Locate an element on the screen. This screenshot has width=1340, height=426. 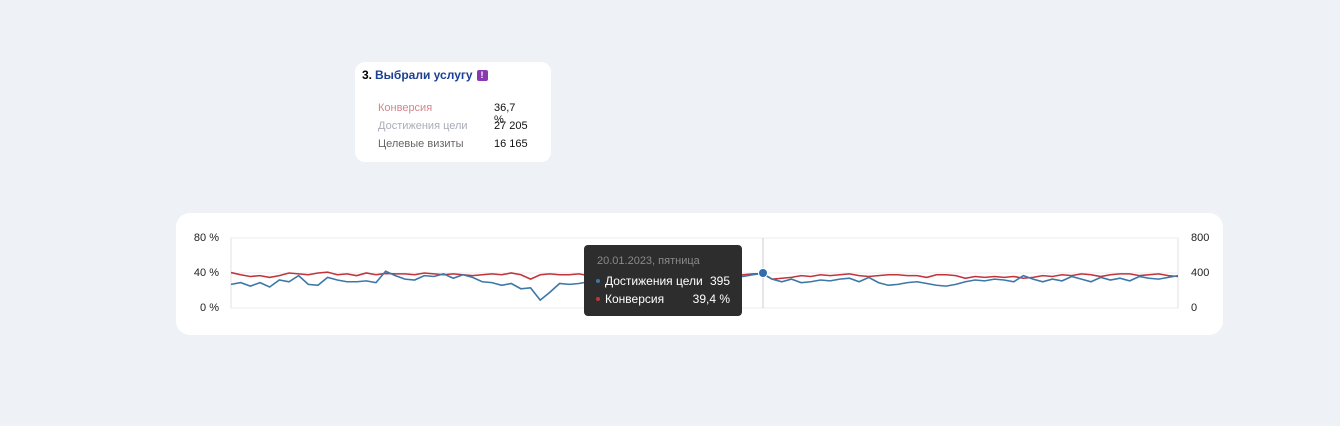
tooltip-row: Конверсия 39,4 % is located at coordinates (663, 299).